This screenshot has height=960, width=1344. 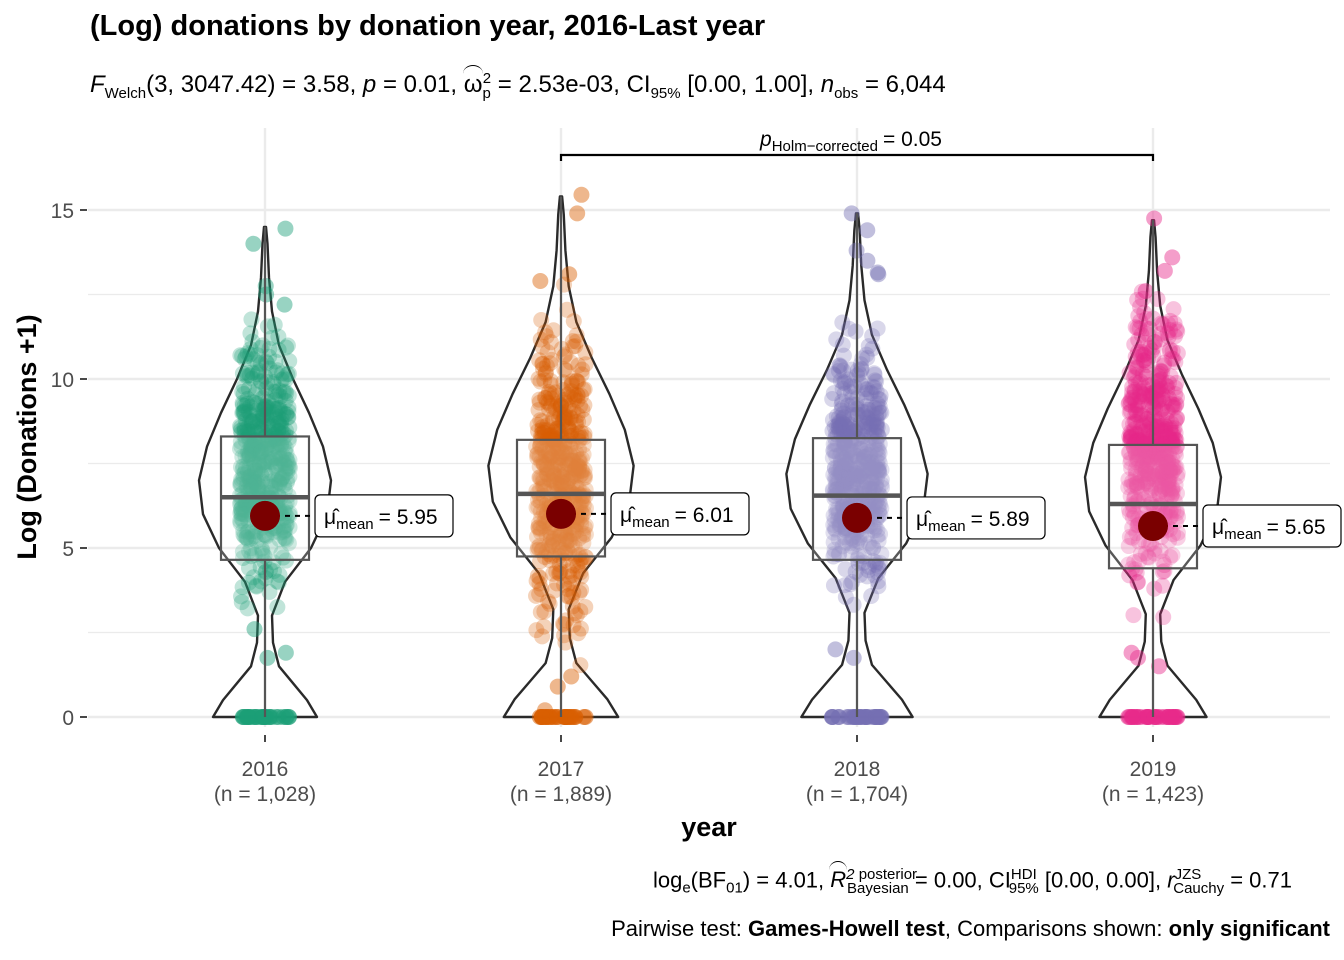 I want to click on bf-text: = 4.01,, so click(x=790, y=880).